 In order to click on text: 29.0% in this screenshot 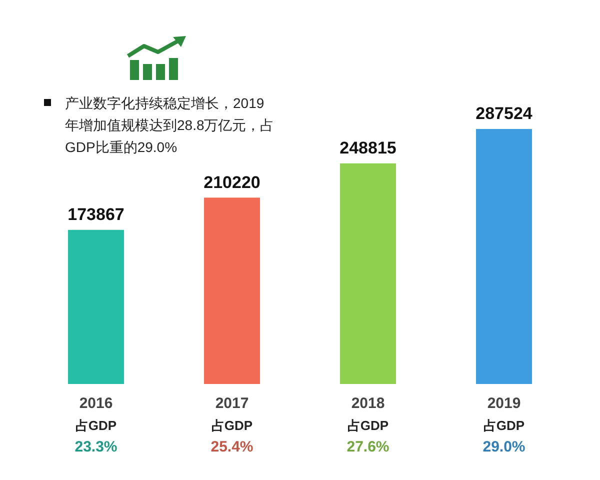, I will do `click(504, 447)`.